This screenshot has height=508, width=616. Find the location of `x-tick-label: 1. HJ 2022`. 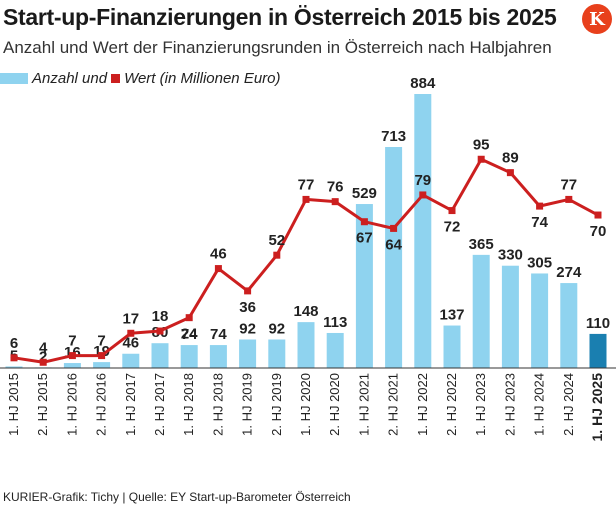

x-tick-label: 1. HJ 2022 is located at coordinates (422, 404).